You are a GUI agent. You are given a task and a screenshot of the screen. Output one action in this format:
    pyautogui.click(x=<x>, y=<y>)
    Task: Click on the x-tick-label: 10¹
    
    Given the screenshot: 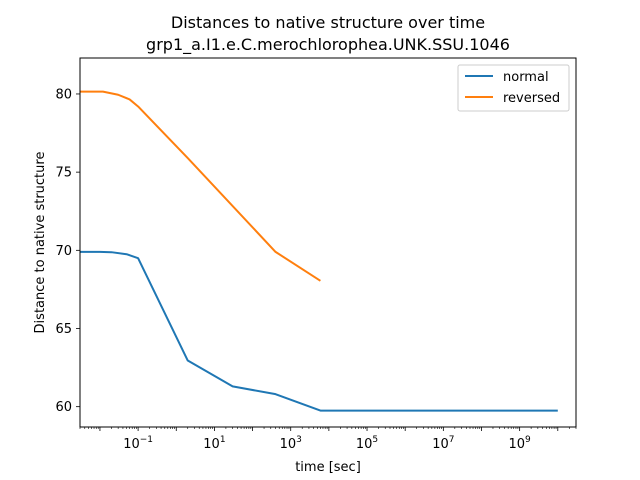 What is the action you would take?
    pyautogui.click(x=214, y=443)
    